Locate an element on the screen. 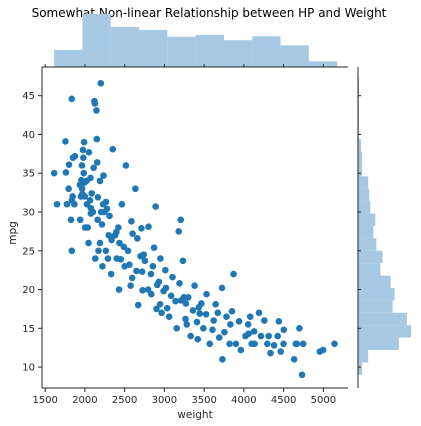  y-tick-label: 45 is located at coordinates (28, 96).